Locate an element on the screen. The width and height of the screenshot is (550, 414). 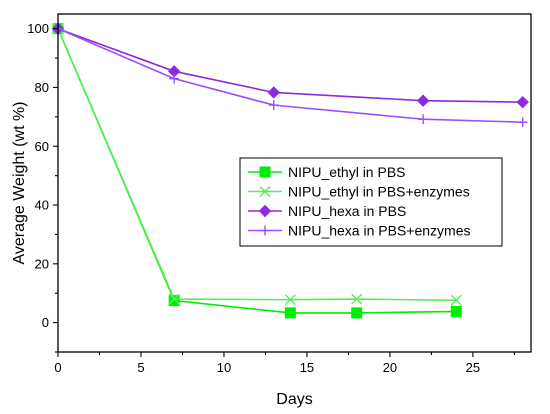
legend-entry: NIPU_hexa in PBS is located at coordinates (327, 211).